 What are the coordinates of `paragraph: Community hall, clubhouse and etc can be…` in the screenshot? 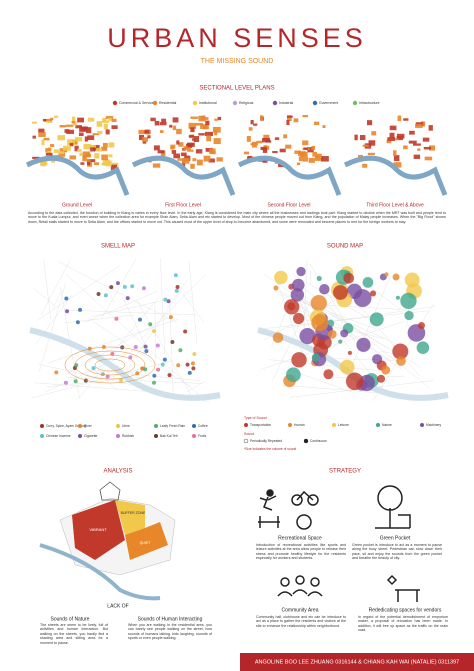 It's located at (301, 621).